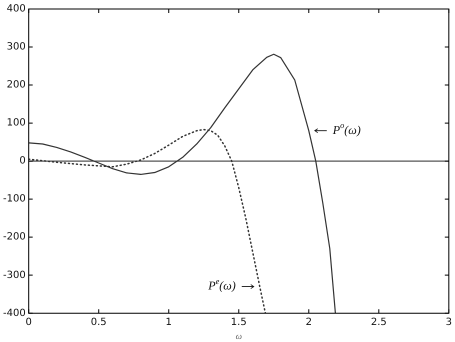 This screenshot has width=455, height=342. What do you see at coordinates (14, 199) in the screenshot?
I see `y-tick-label: -100` at bounding box center [14, 199].